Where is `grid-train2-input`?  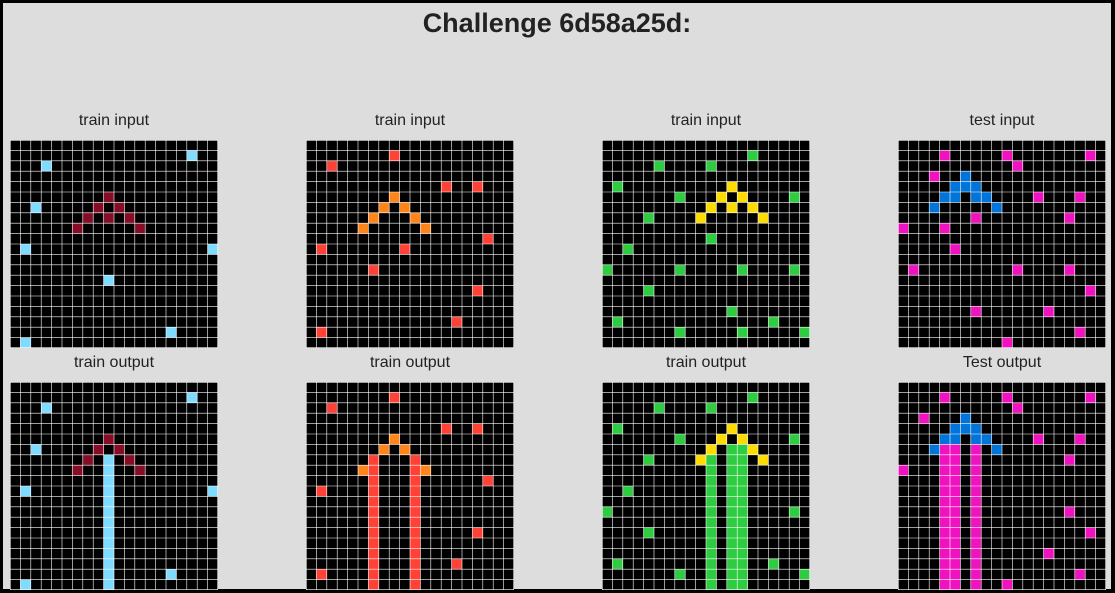
grid-train2-input is located at coordinates (410, 244).